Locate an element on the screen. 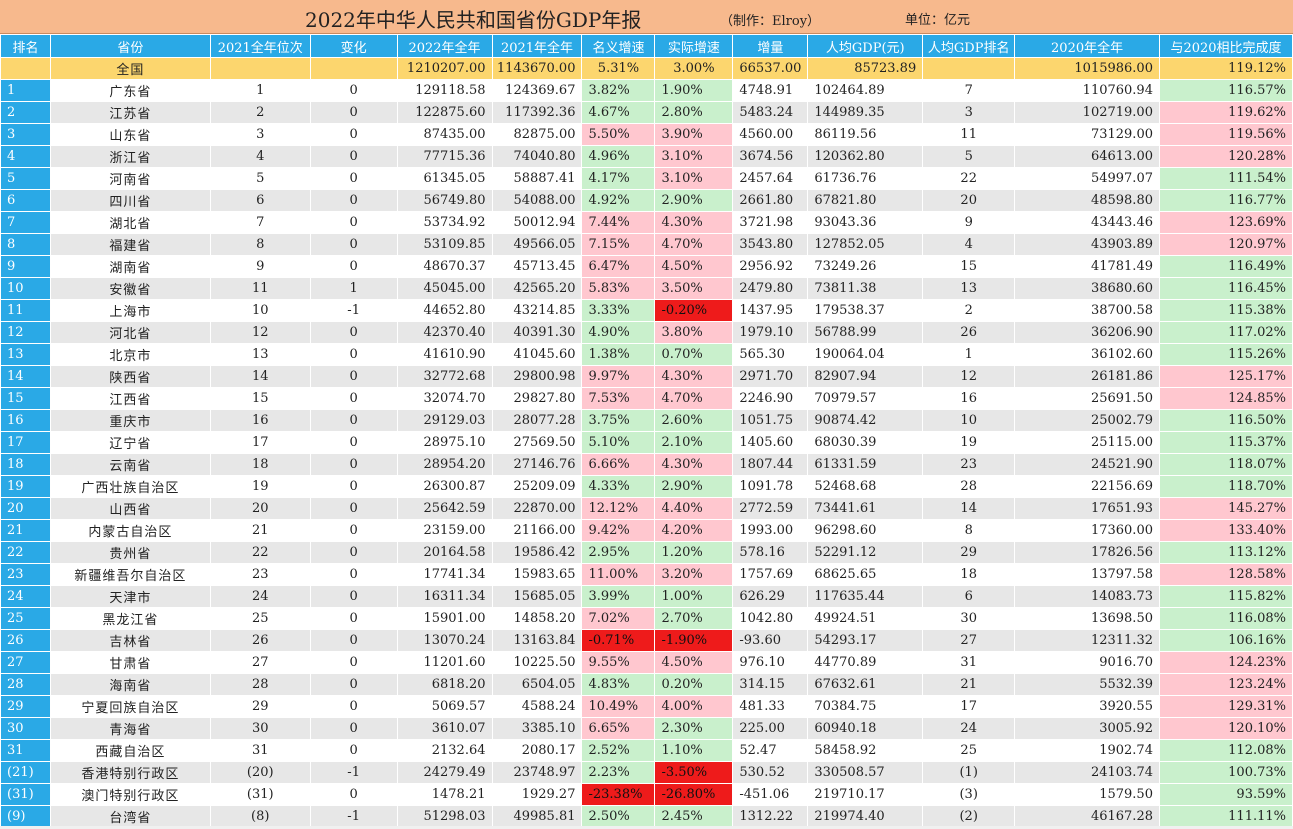 The height and width of the screenshot is (829, 1293). real-growth-cell: 2.90% is located at coordinates (694, 486).